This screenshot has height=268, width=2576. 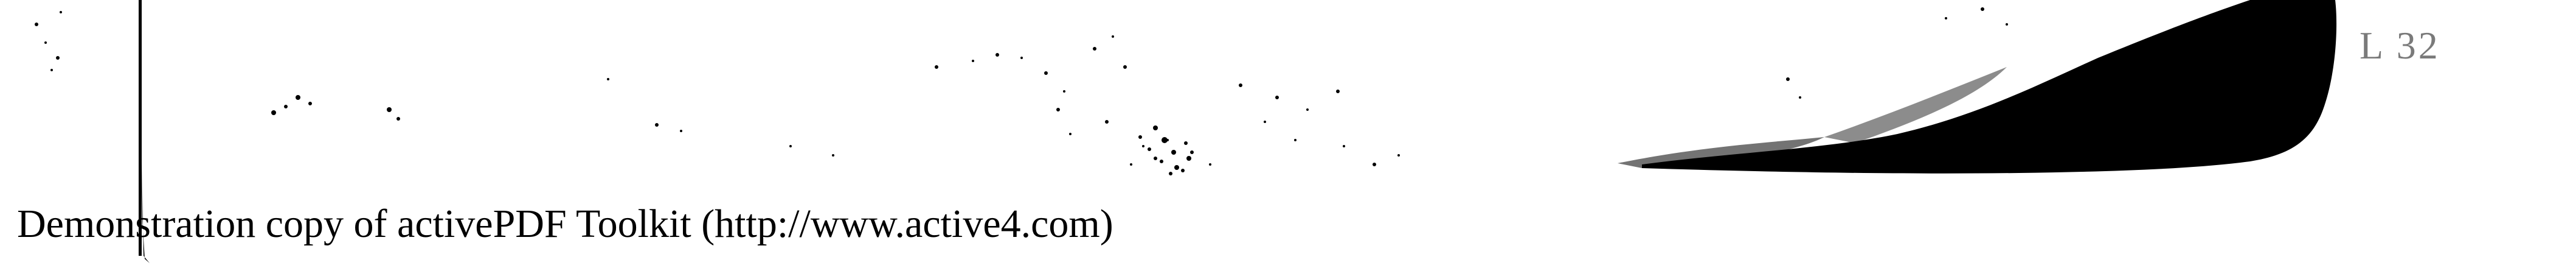 What do you see at coordinates (2400, 46) in the screenshot?
I see `page-number: L 32` at bounding box center [2400, 46].